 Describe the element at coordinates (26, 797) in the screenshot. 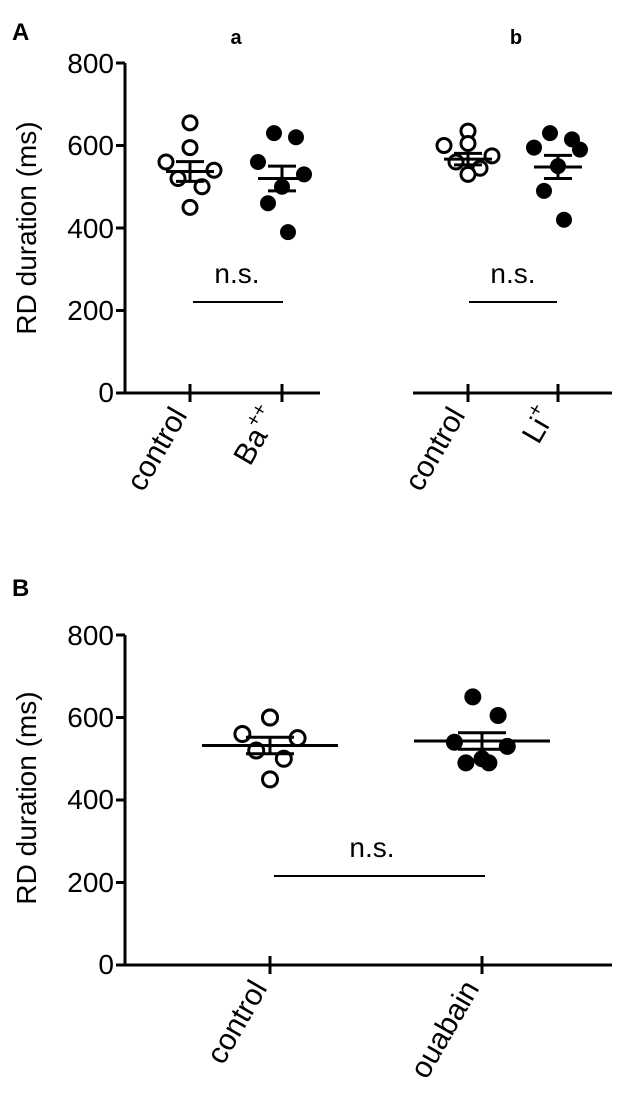

I see `y-axis-title-b: RD duration (ms)` at that location.